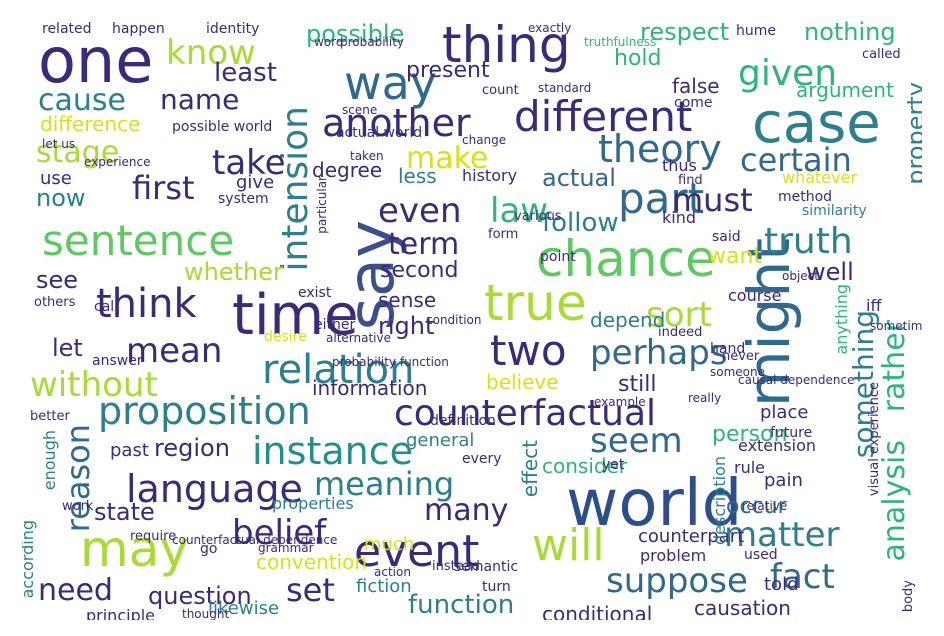 The image size is (944, 636). Describe the element at coordinates (628, 320) in the screenshot. I see `word-depend: depend` at that location.